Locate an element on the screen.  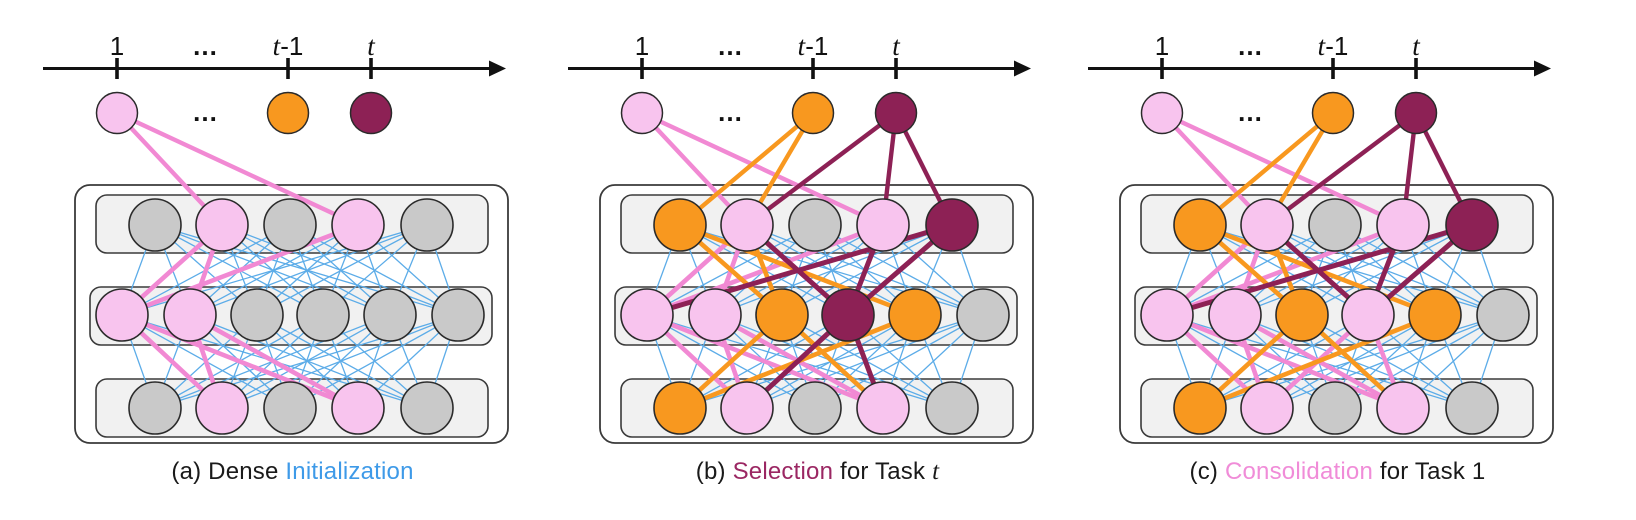
caption-panel-b: (b) Selection for Task t is located at coordinates (817, 475).